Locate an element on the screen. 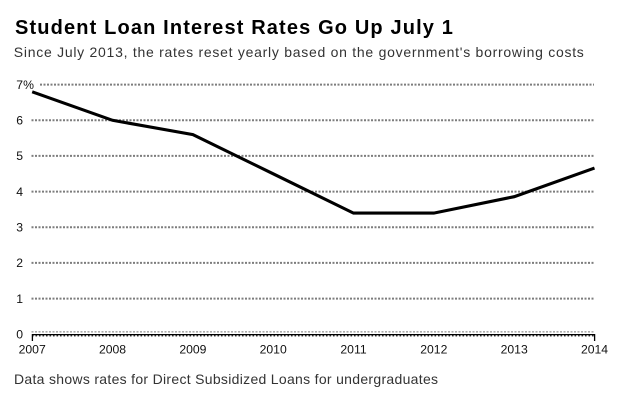  svg-text: 2008 is located at coordinates (112, 349).